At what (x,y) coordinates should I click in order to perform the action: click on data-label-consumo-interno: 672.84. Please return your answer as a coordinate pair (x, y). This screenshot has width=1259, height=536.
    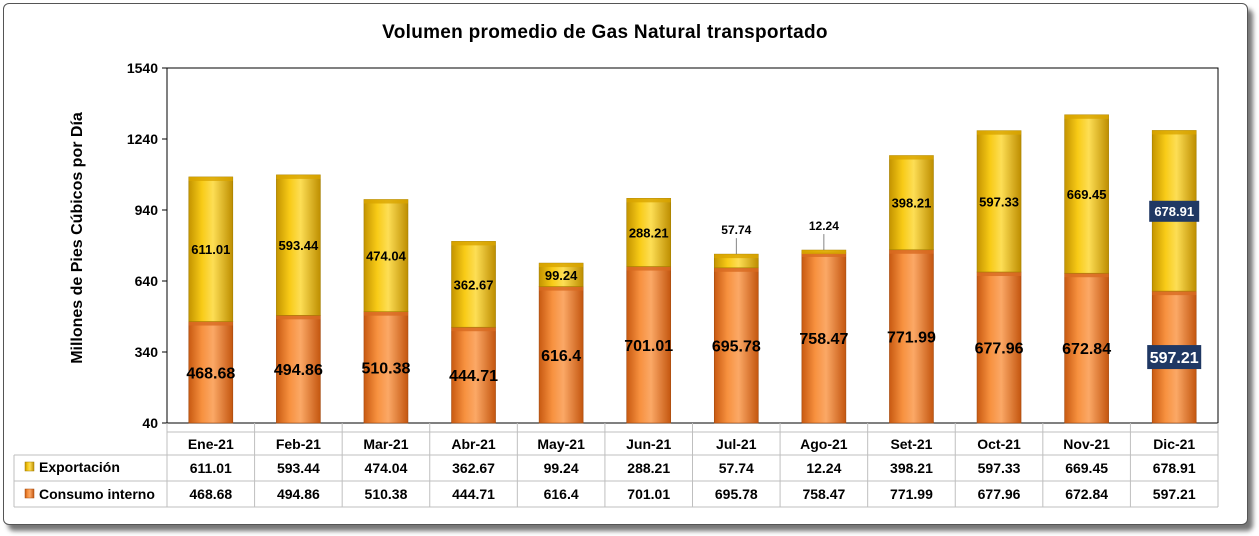
    Looking at the image, I should click on (1086, 349).